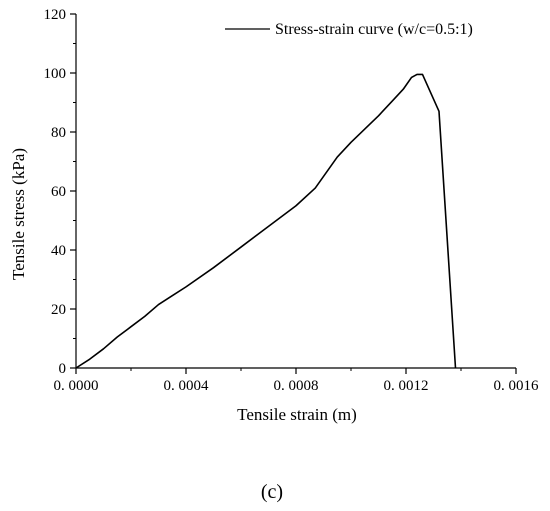 This screenshot has height=511, width=550. Describe the element at coordinates (63, 369) in the screenshot. I see `y-tick-label: 0` at that location.